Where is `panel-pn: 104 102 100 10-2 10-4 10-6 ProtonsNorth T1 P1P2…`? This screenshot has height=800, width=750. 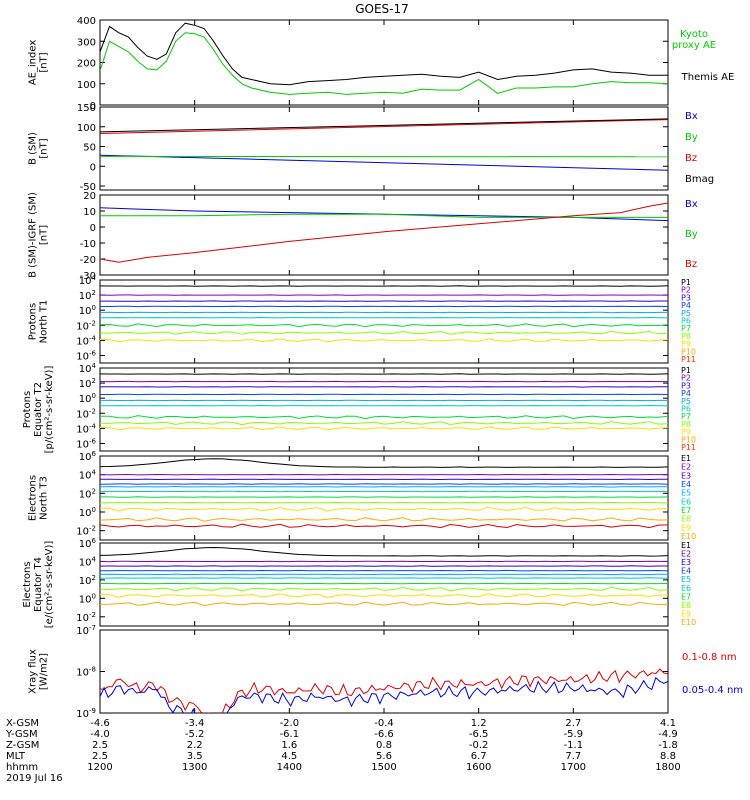 panel-pn: 104 102 100 10-2 10-4 10-6 ProtonsNorth T1 P1P2… is located at coordinates (362, 319).